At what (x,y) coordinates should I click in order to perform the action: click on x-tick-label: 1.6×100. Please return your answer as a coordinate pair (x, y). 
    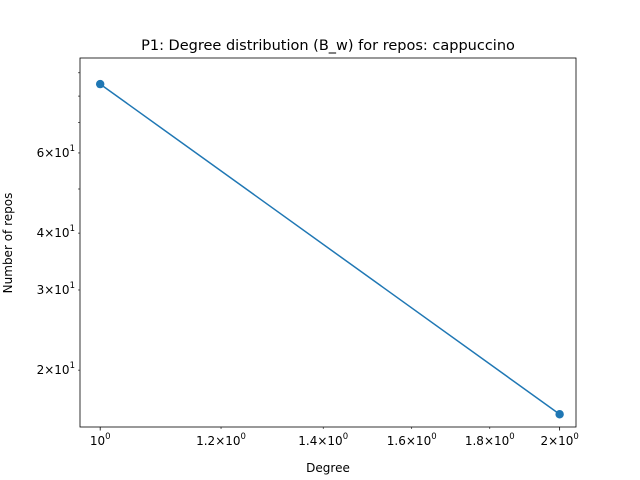
    Looking at the image, I should click on (412, 440).